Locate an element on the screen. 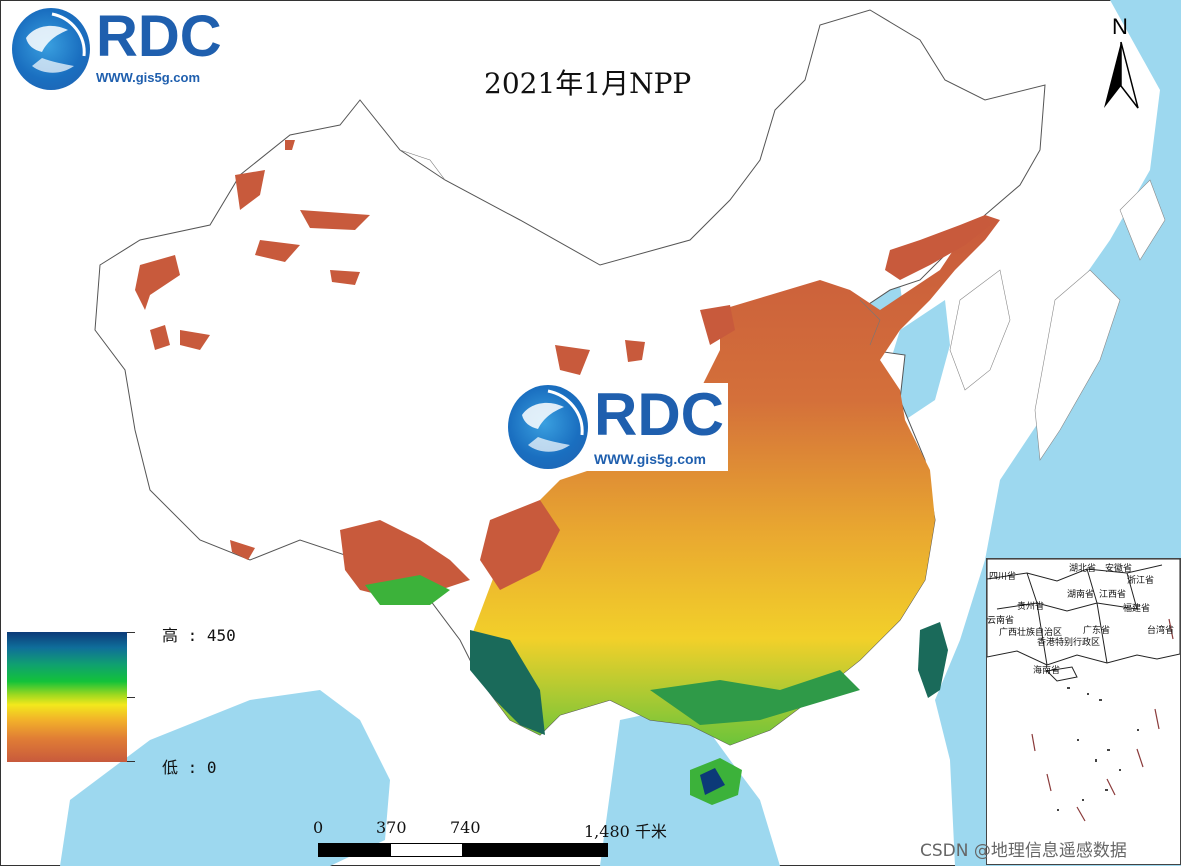 The image size is (1181, 866). legend-low-label: 低 : 0 is located at coordinates (189, 767).